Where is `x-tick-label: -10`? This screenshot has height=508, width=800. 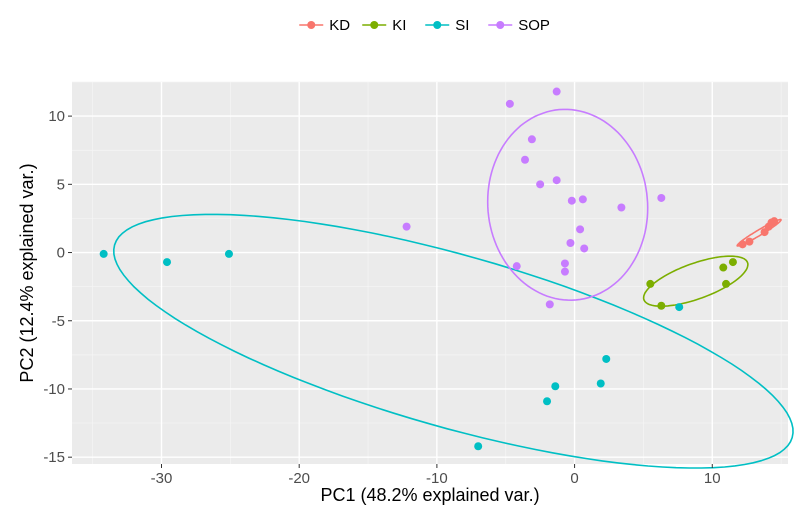
x-tick-label: -10 is located at coordinates (437, 478).